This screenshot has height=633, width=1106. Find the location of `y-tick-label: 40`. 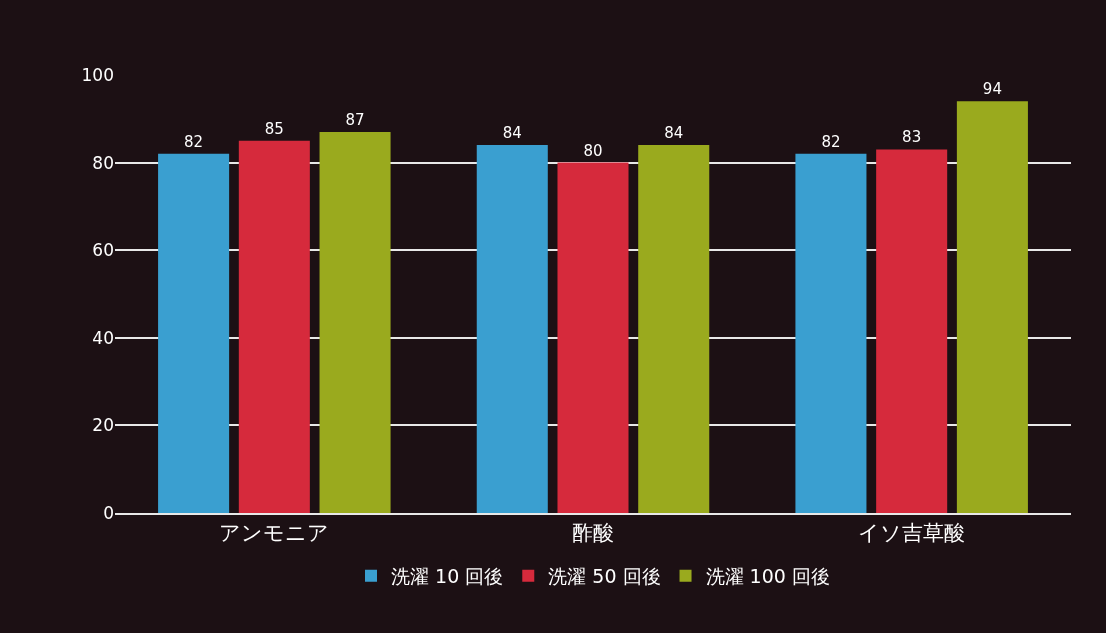

y-tick-label: 40 is located at coordinates (103, 337).